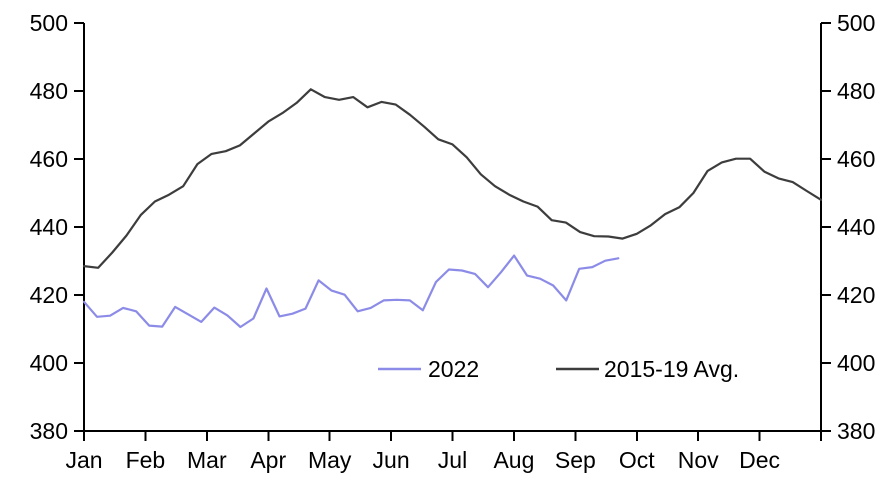 The width and height of the screenshot is (887, 484). What do you see at coordinates (856, 431) in the screenshot?
I see `y-tick-label-right: 380` at bounding box center [856, 431].